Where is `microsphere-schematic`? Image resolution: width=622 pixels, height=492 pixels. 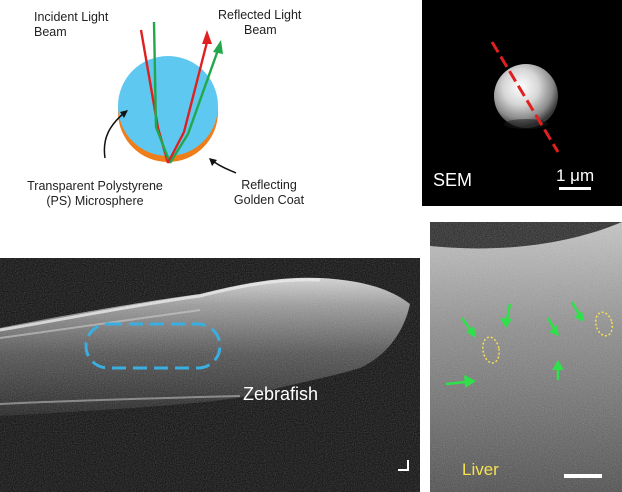 microsphere-schematic is located at coordinates (170, 97).